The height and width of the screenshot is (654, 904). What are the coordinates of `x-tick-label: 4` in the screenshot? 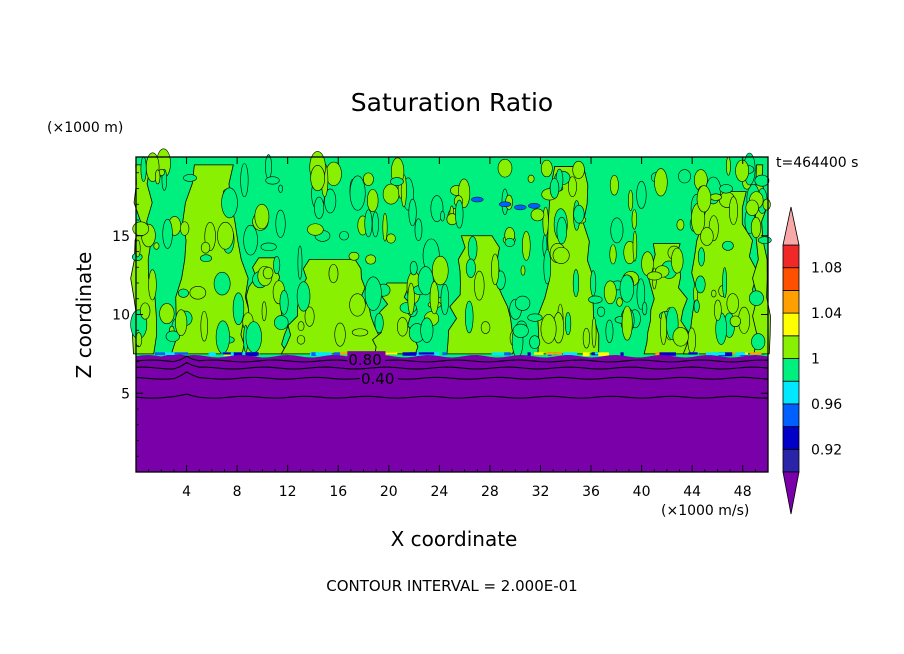 It's located at (186, 492).